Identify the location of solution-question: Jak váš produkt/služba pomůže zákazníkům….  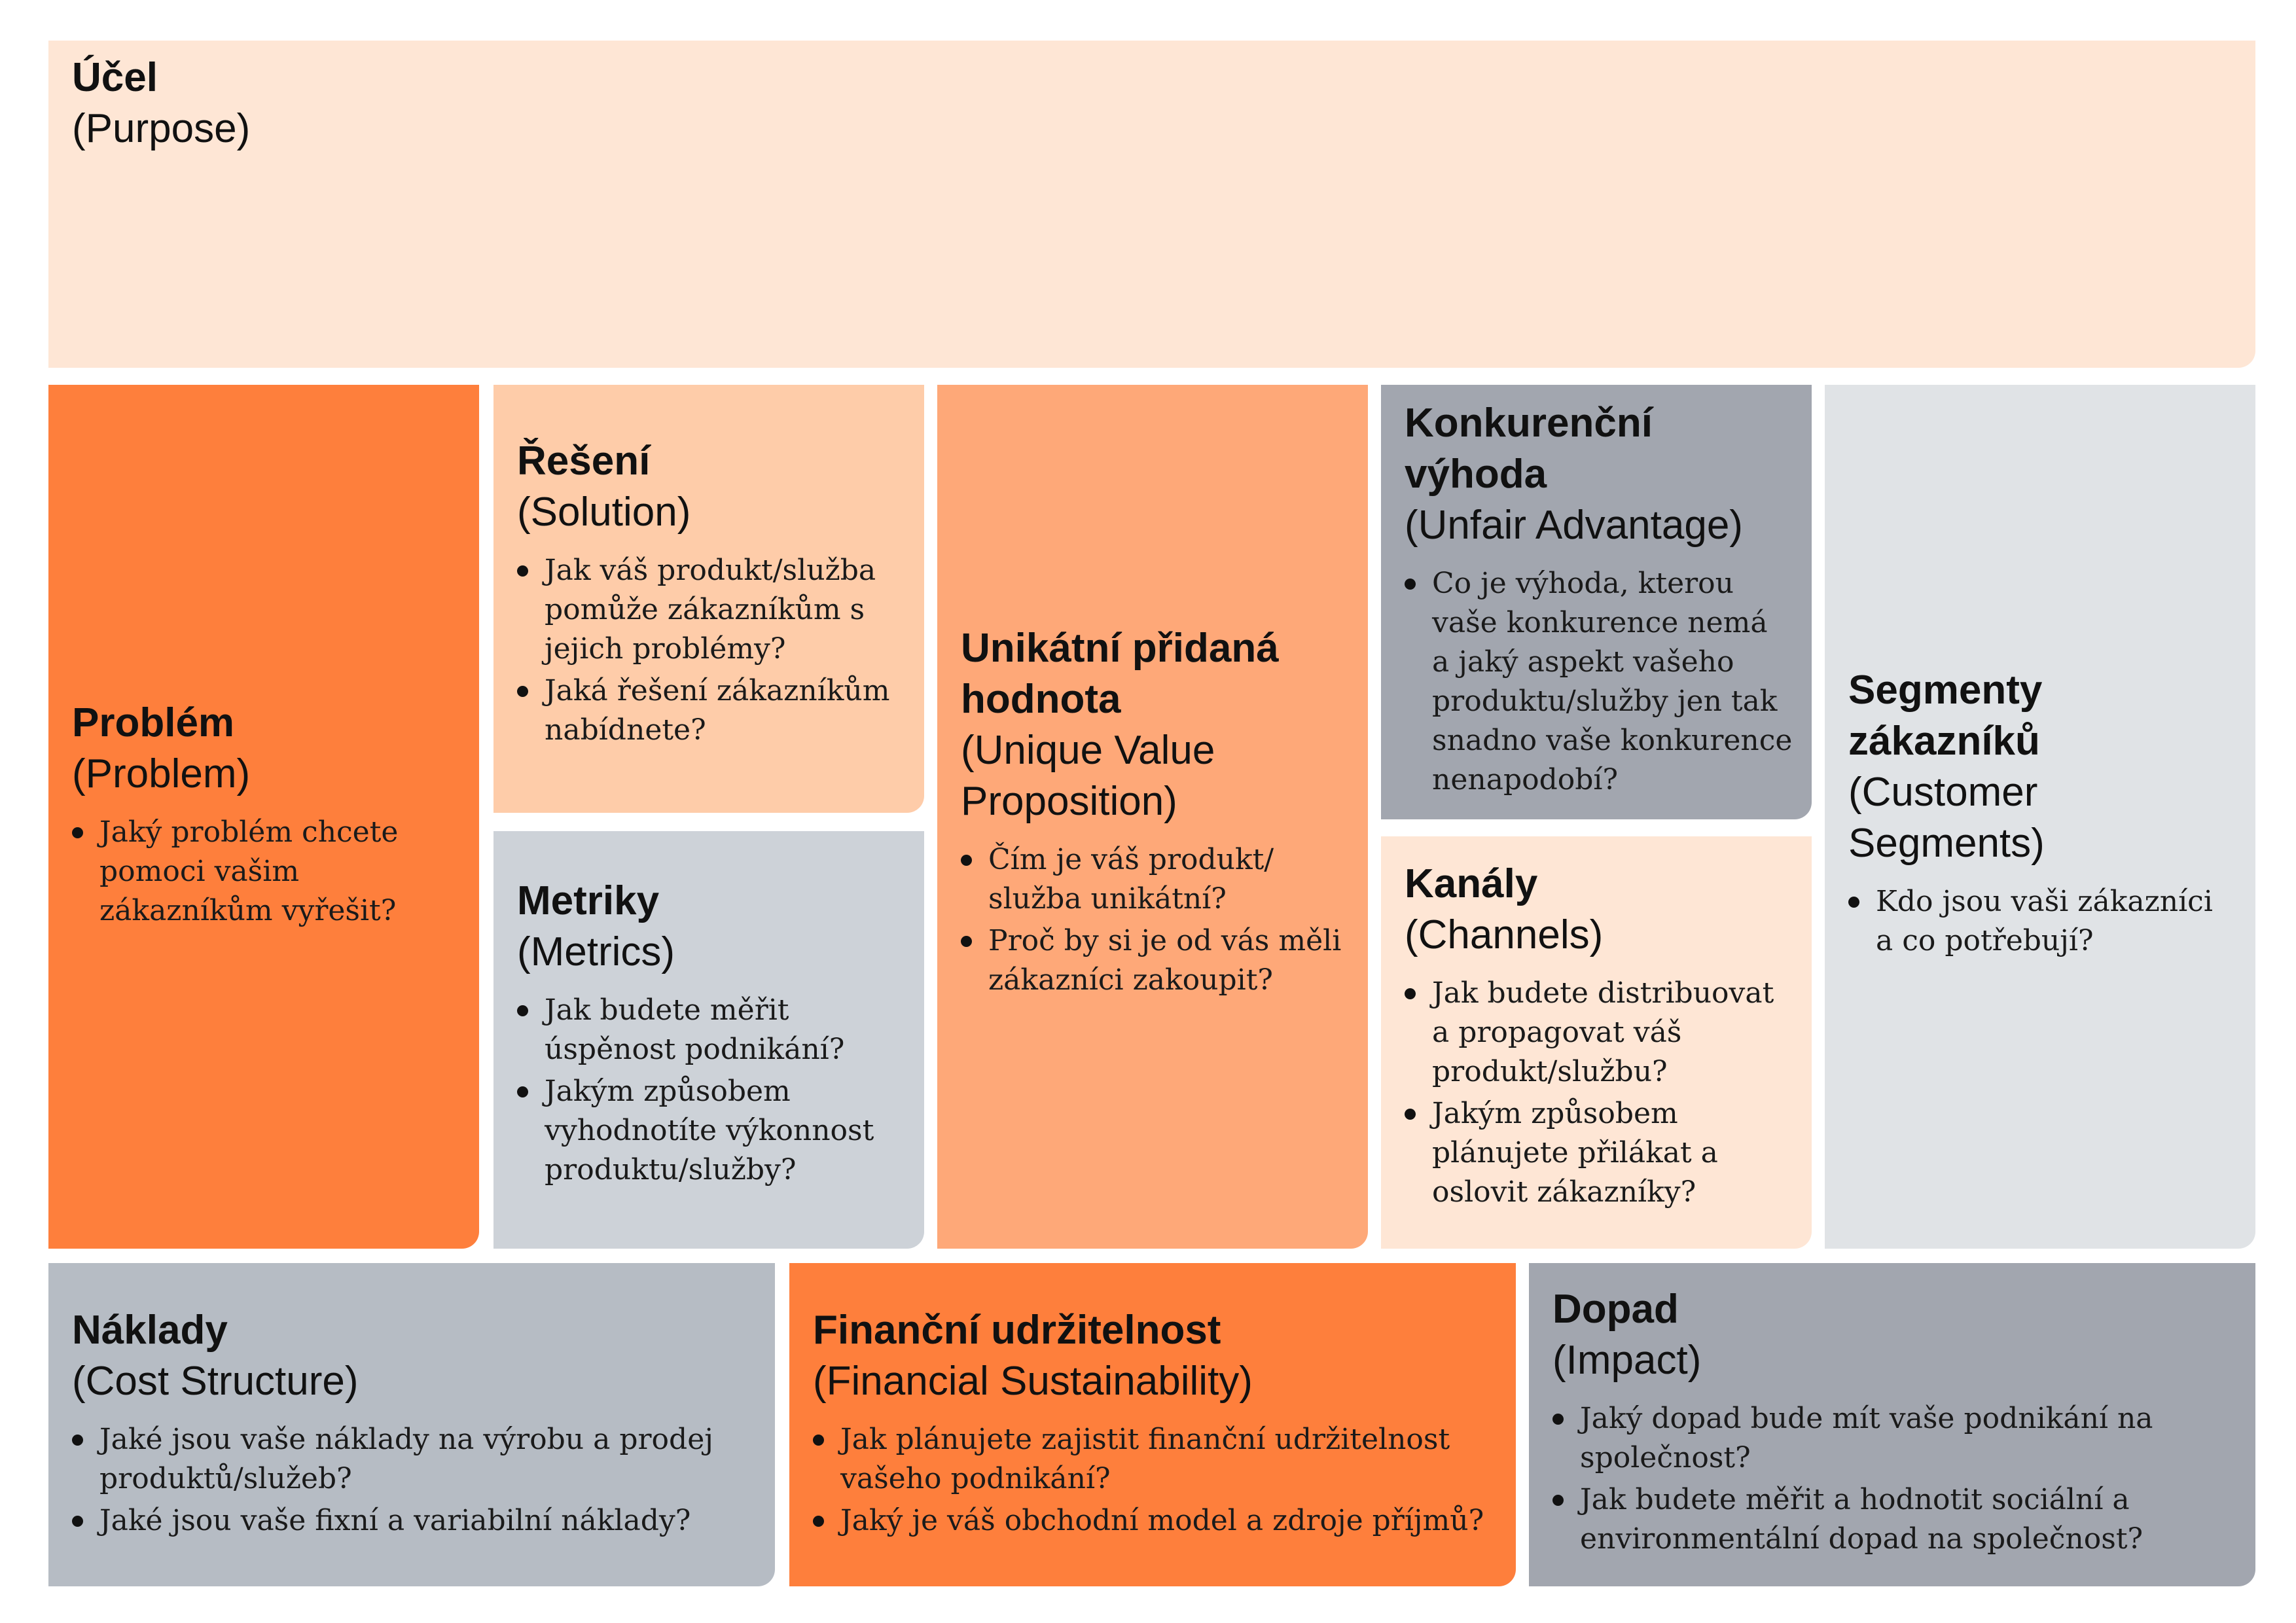
(711, 610).